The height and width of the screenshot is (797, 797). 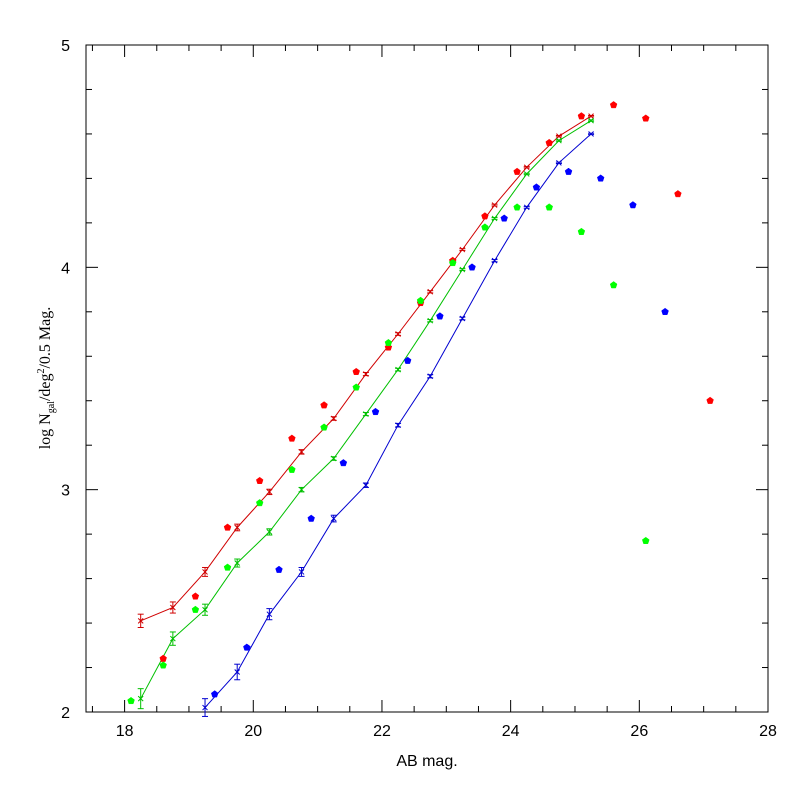 I want to click on x-tick-label: 22, so click(x=382, y=731).